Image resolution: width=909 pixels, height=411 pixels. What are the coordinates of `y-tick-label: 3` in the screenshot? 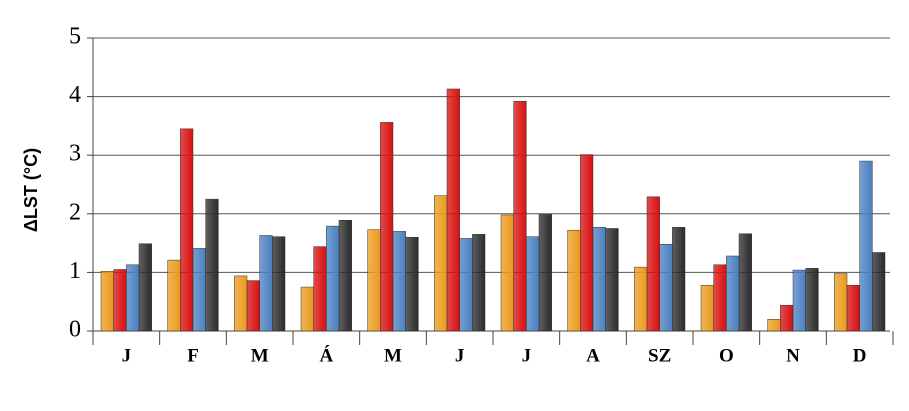 It's located at (75, 154).